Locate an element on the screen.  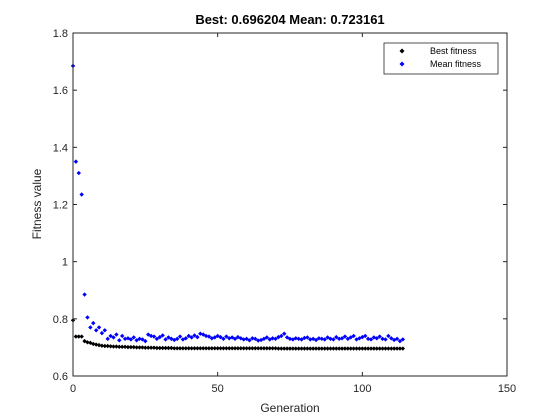
y-tick-label: 1.2 is located at coordinates (60, 206).